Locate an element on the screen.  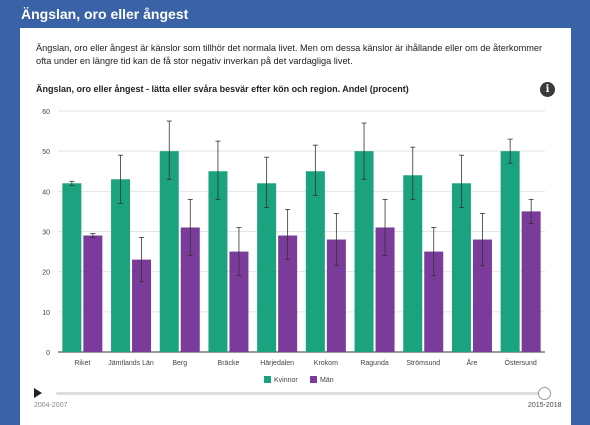
y-tick-label: 60 is located at coordinates (46, 112).